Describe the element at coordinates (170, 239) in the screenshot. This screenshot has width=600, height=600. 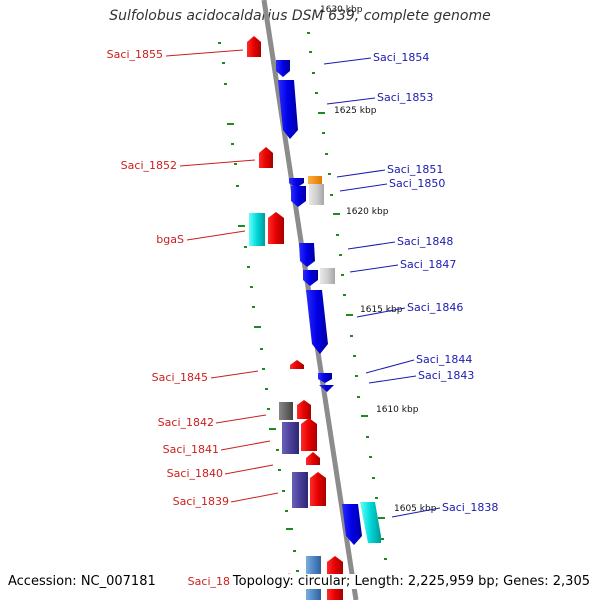
I see `label-bgas: bgaS` at that location.